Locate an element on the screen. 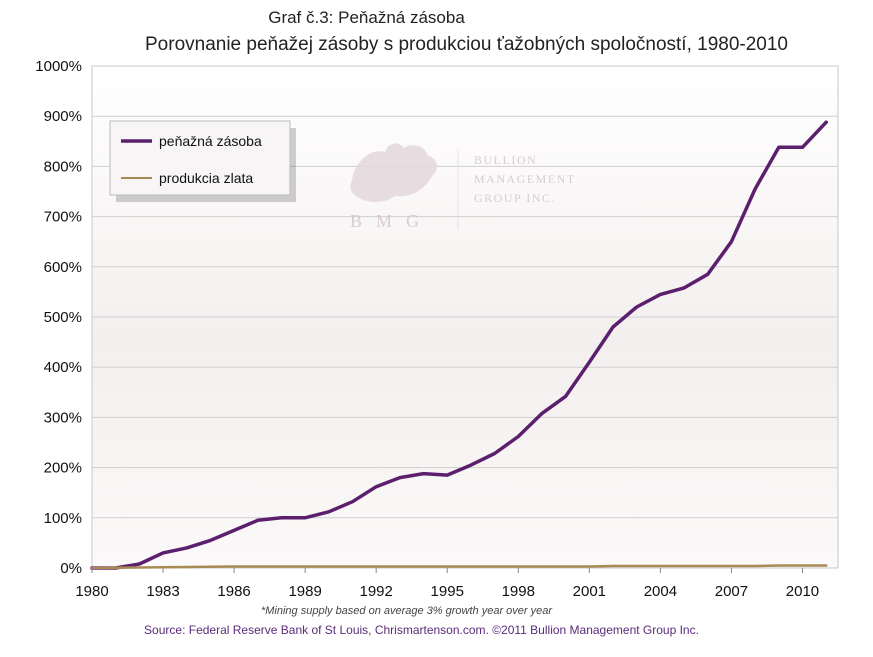 The image size is (873, 657). series-line-gold-production is located at coordinates (459, 567).